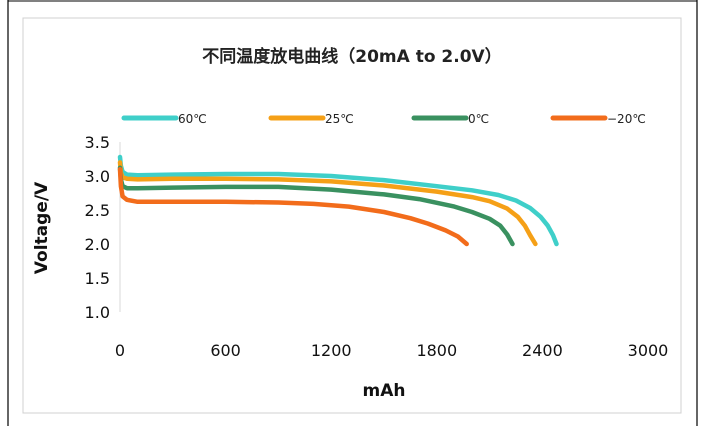  Describe the element at coordinates (436, 350) in the screenshot. I see `x-tick-label: 1800` at that location.